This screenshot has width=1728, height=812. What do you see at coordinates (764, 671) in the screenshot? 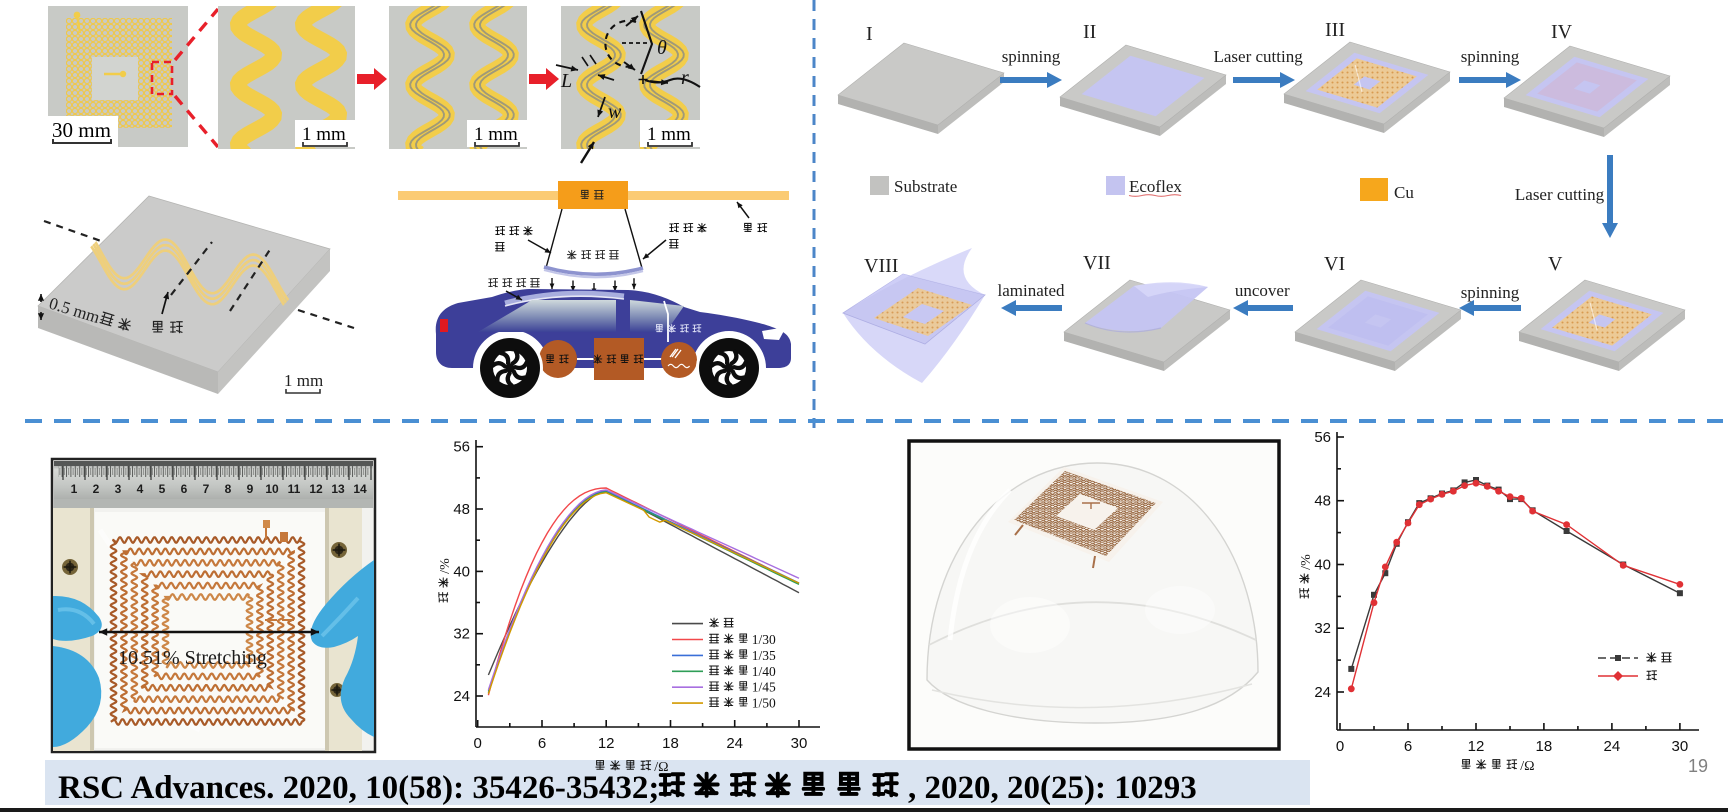
I see `svg-text: 1/40` at bounding box center [764, 671].